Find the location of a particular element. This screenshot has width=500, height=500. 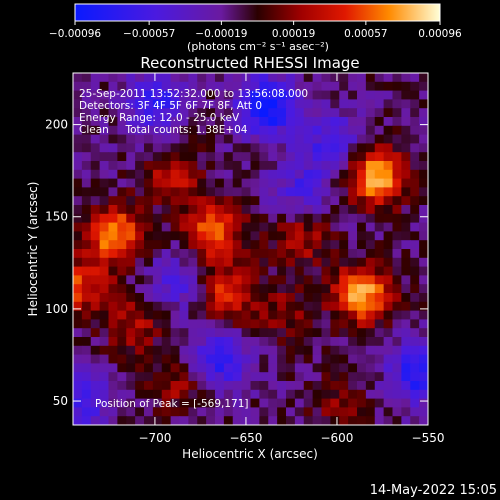

colorbar-tick-label: −0.00057 is located at coordinates (149, 34).